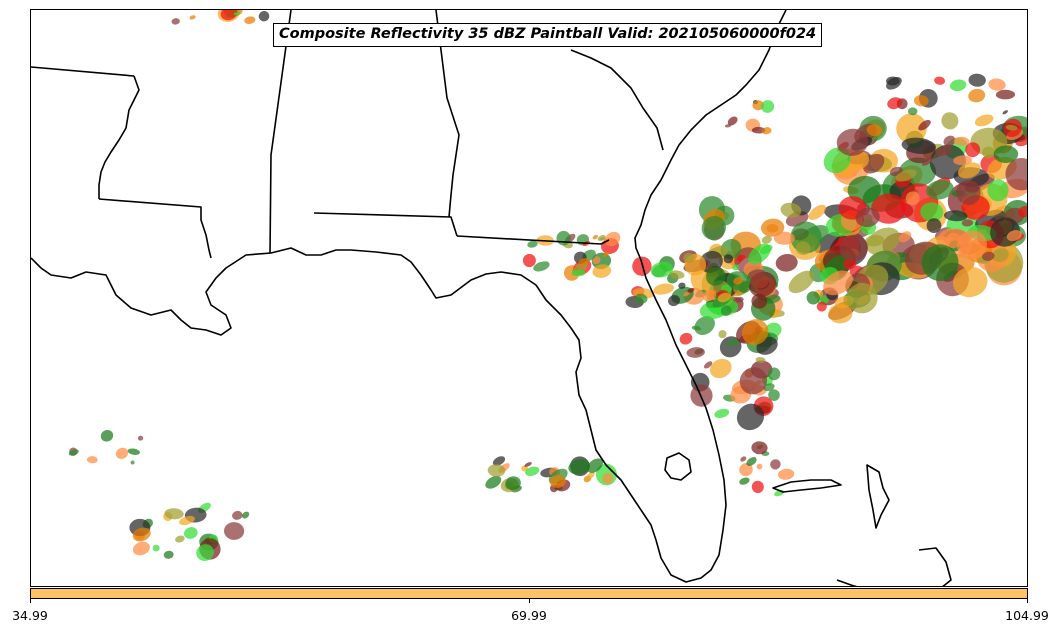  I want to click on lake-okeechobee, so click(678, 466).